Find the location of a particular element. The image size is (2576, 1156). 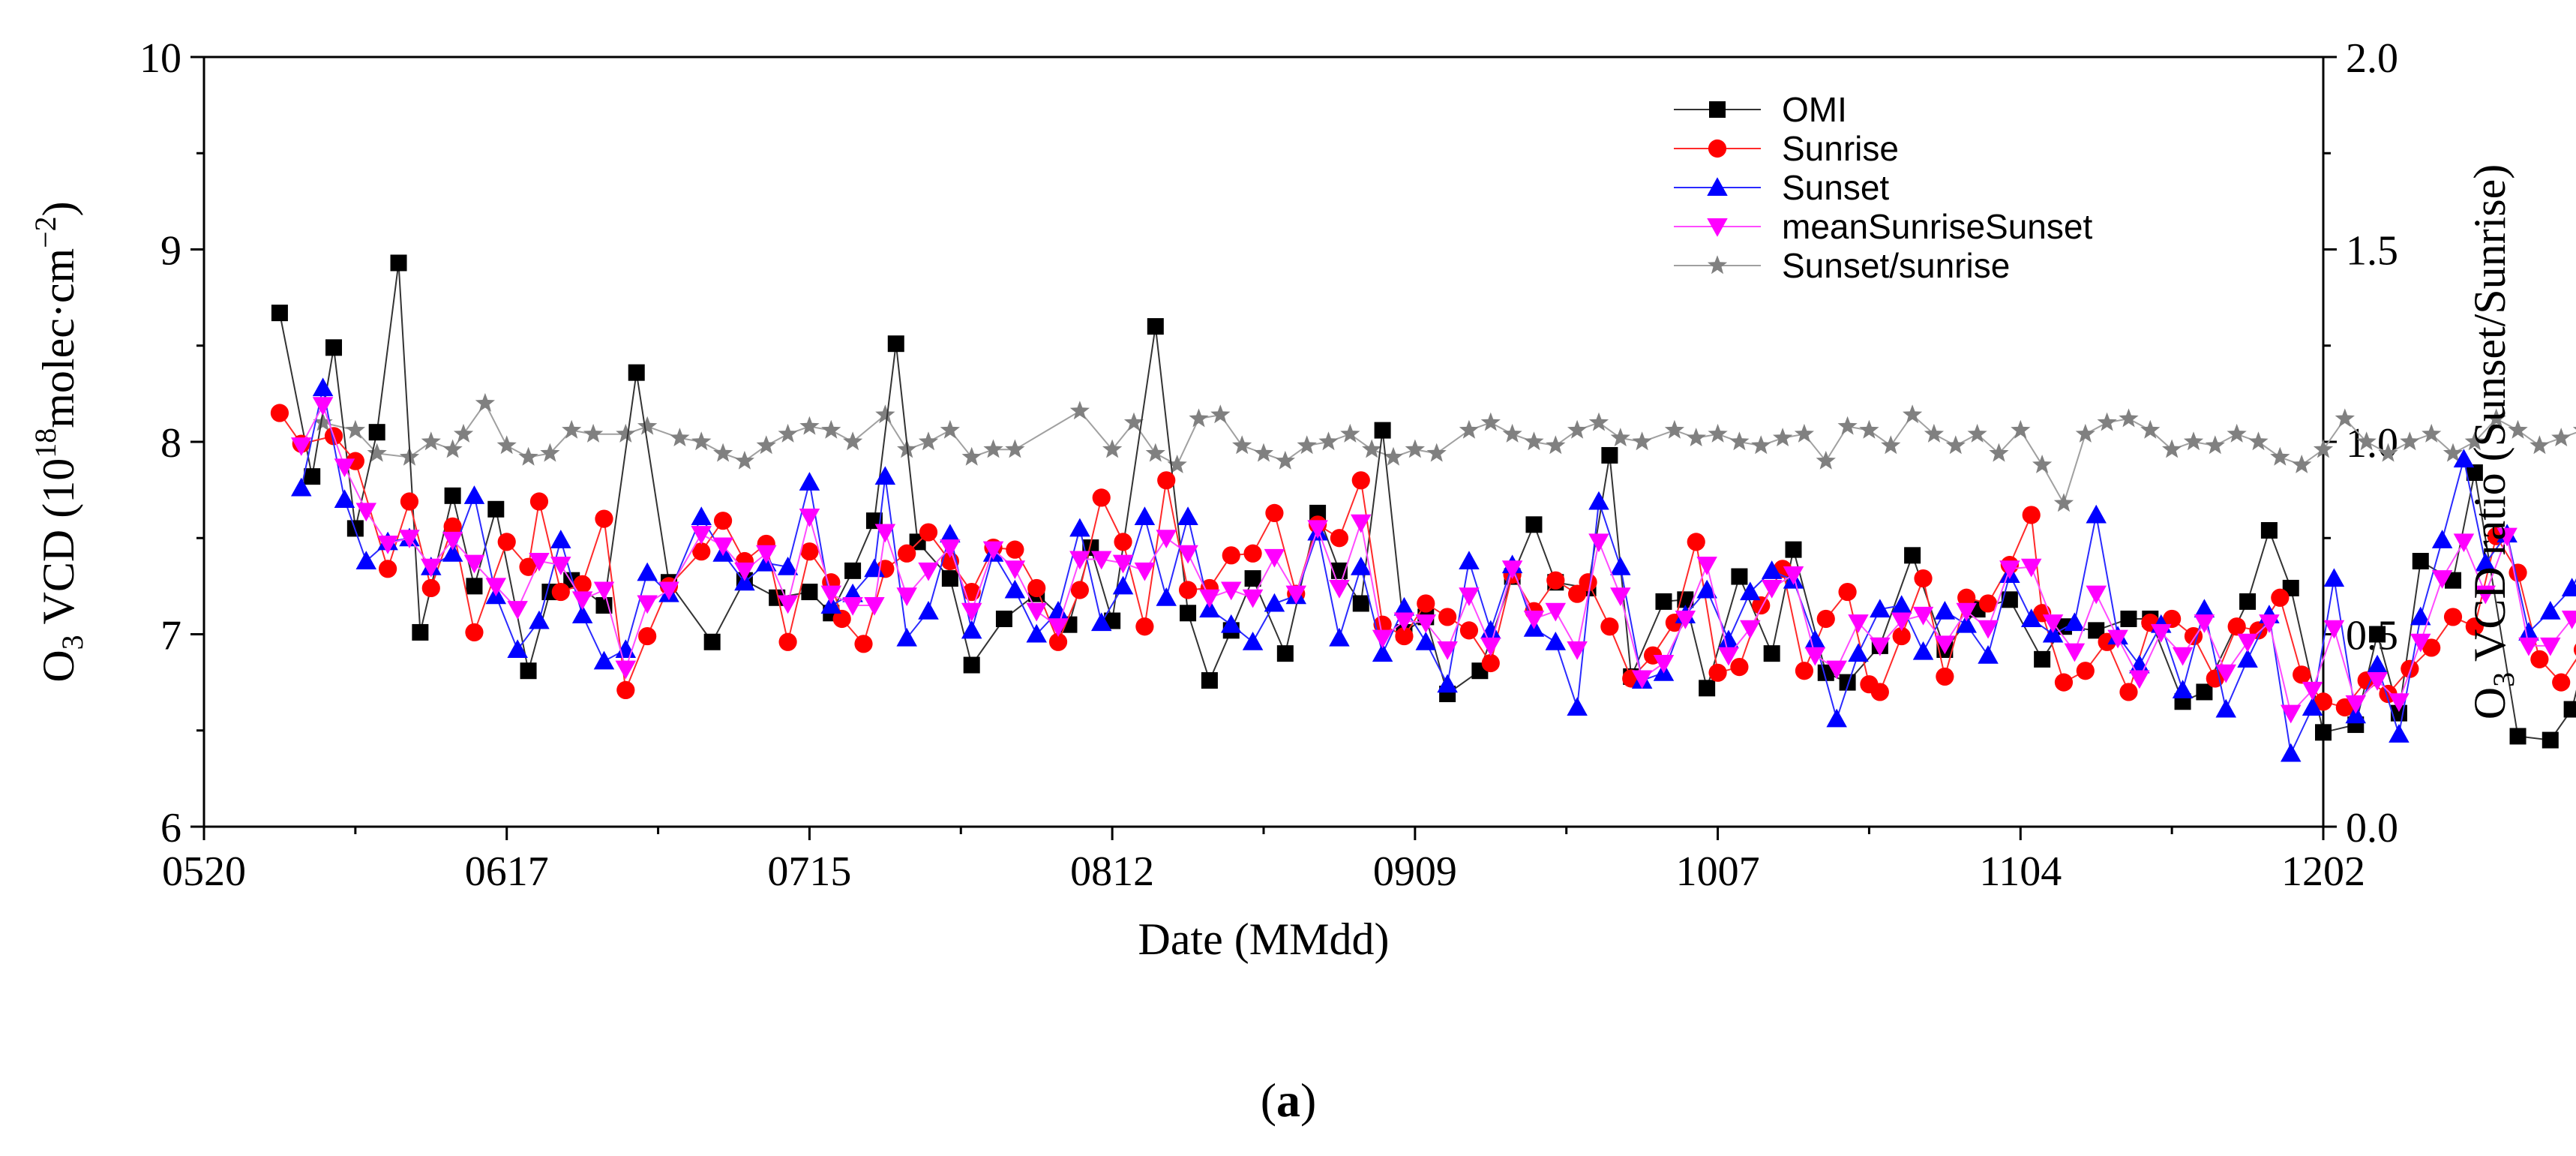

y-right-label-rest: VCD ratio (Sunset/Sunrise) is located at coordinates (2490, 418).